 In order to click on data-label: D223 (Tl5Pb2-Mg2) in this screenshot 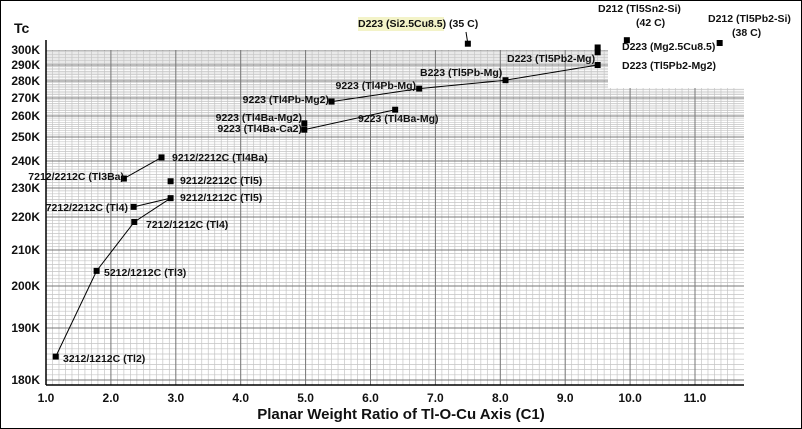, I will do `click(669, 66)`.